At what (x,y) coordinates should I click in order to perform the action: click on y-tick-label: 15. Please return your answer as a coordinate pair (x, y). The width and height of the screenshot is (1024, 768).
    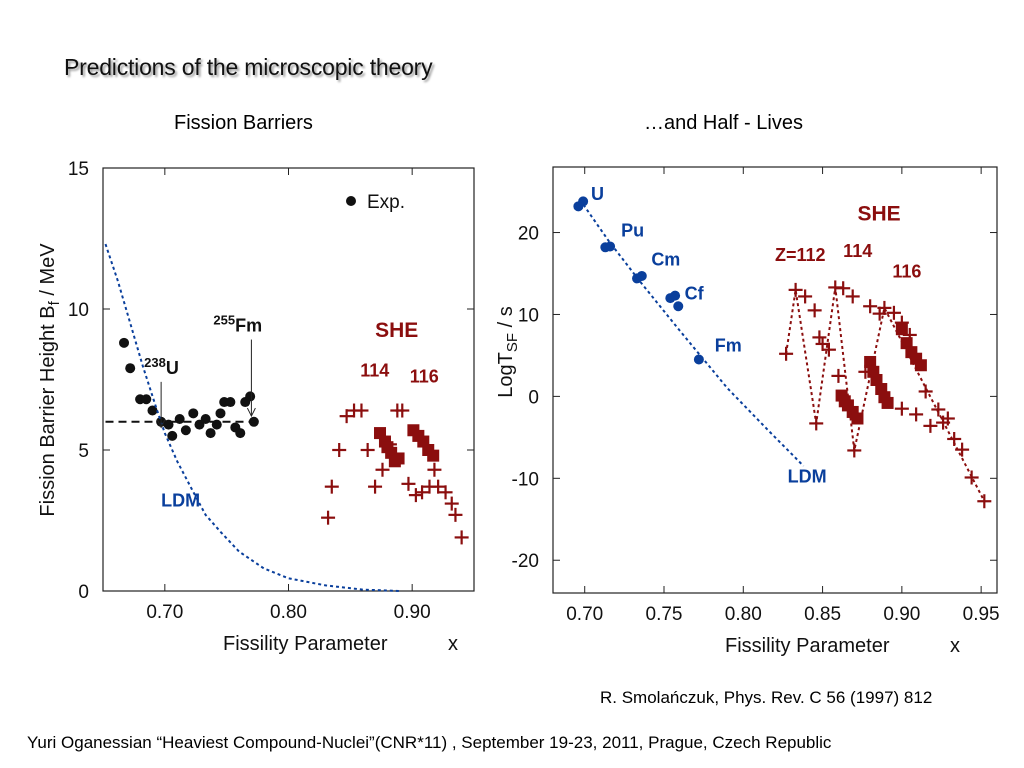
    Looking at the image, I should click on (78, 169).